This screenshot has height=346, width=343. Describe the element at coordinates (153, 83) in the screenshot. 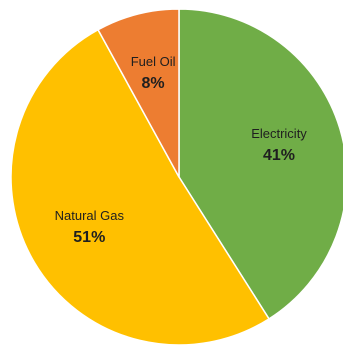

I see `pie-value-label-fuel-oil: 8%` at that location.